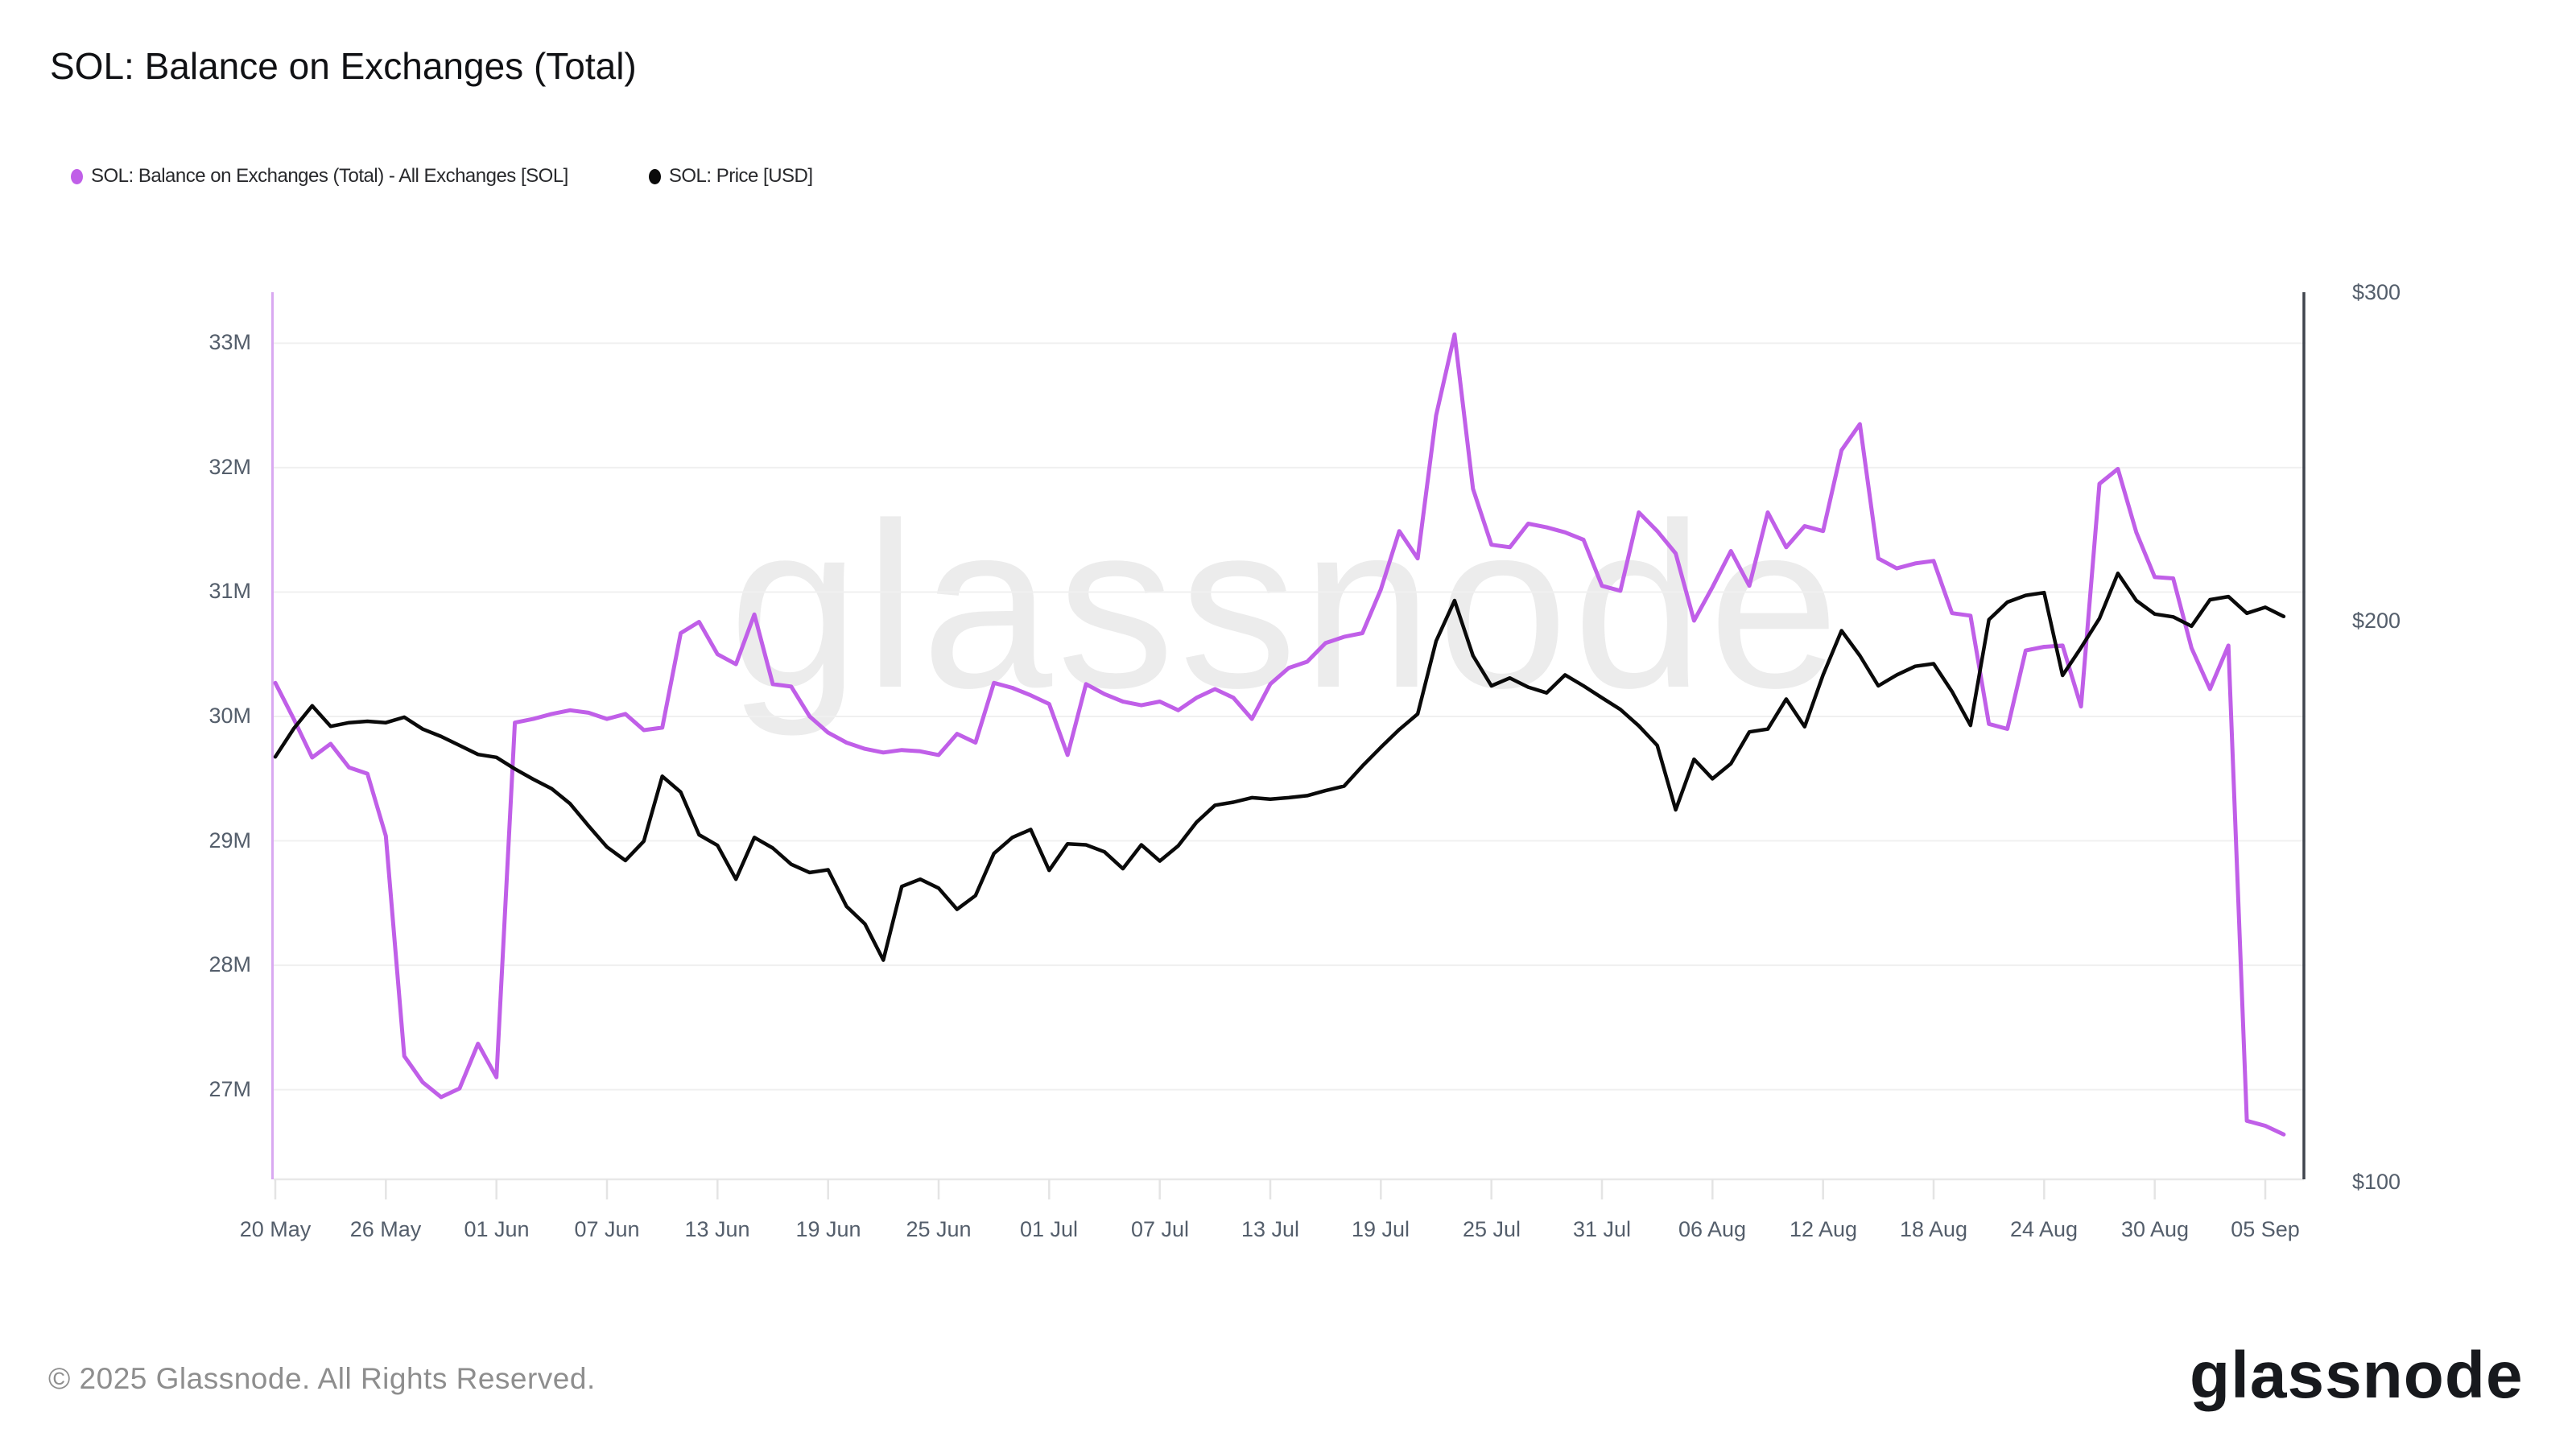 The width and height of the screenshot is (2576, 1449). I want to click on y-left-tick-label: 29M, so click(229, 840).